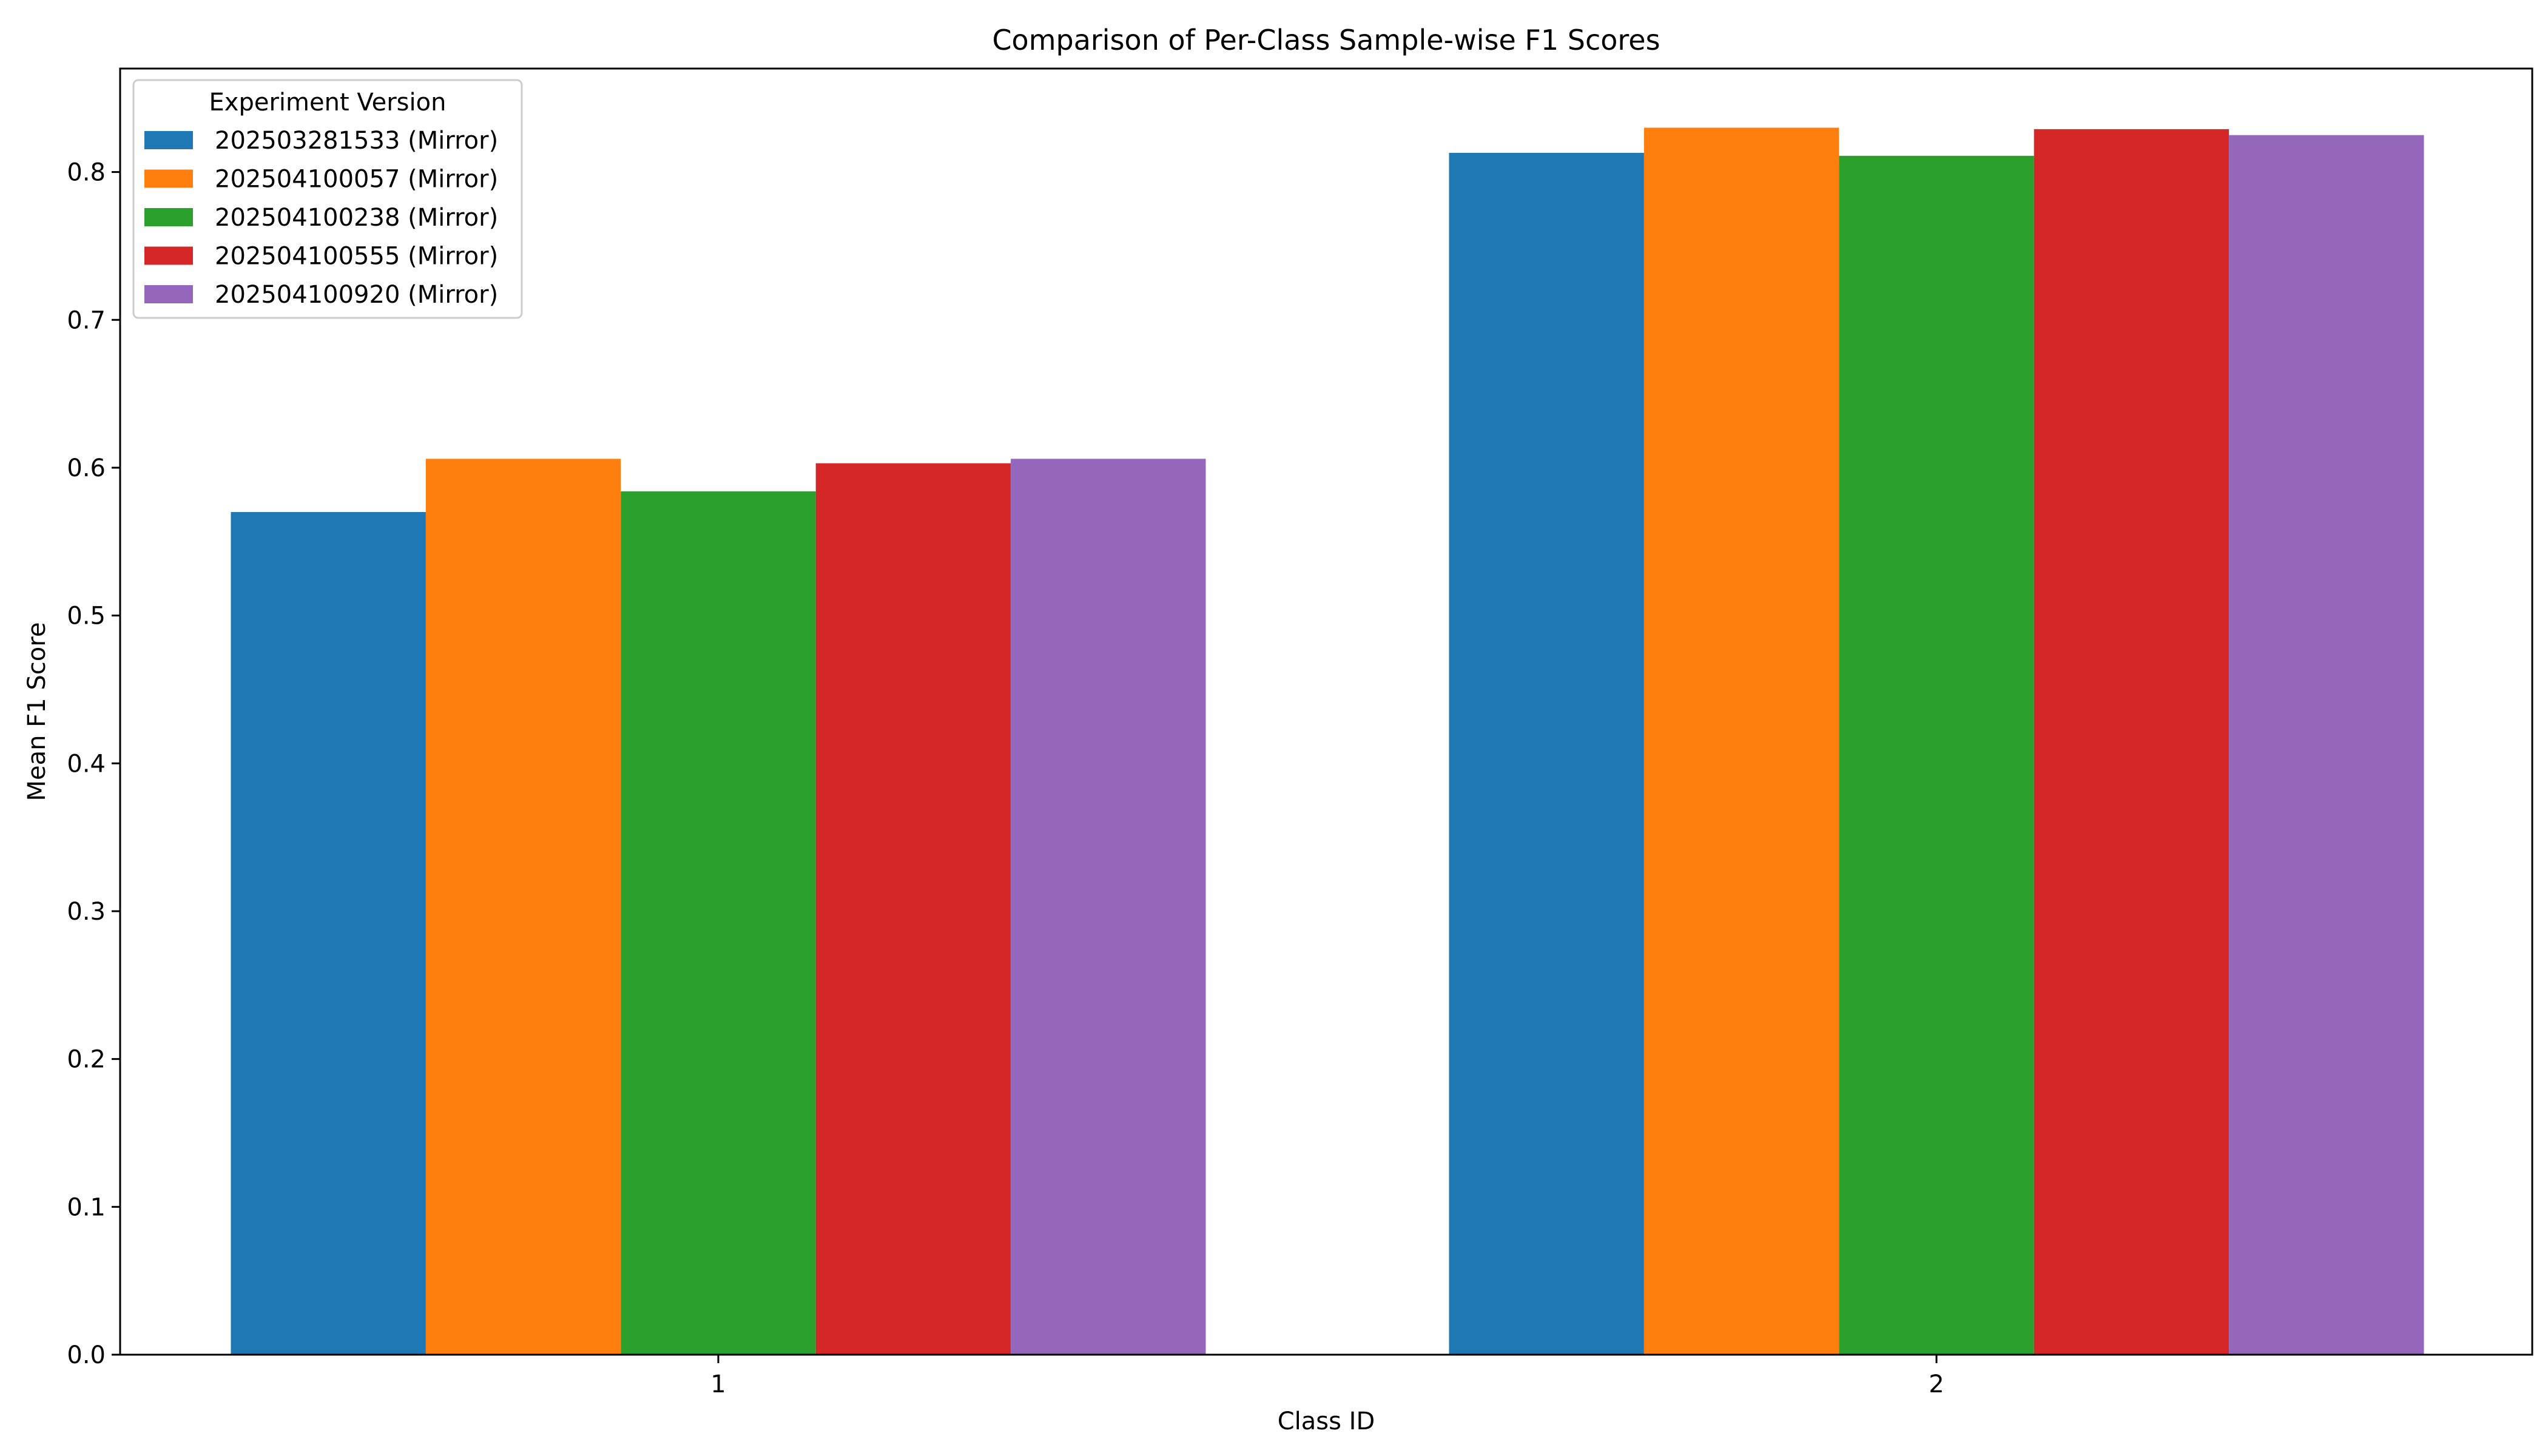 This screenshot has width=2548, height=1456. I want to click on y-tick-label: 0.4, so click(86, 764).